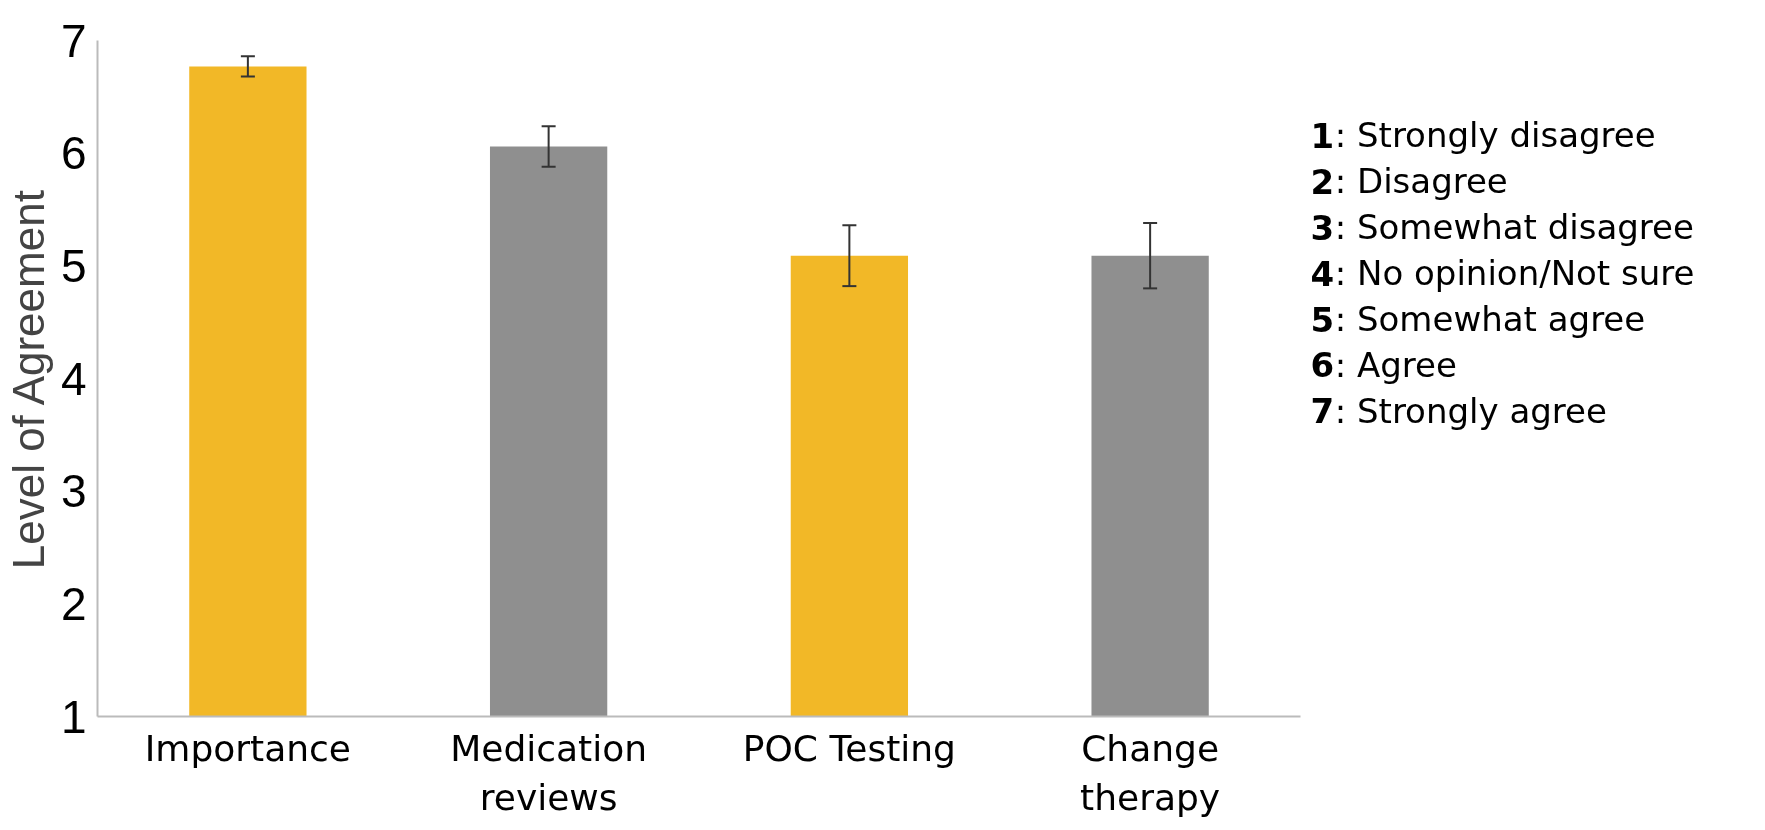  I want to click on x-tick-label: POC Testing, so click(849, 748).